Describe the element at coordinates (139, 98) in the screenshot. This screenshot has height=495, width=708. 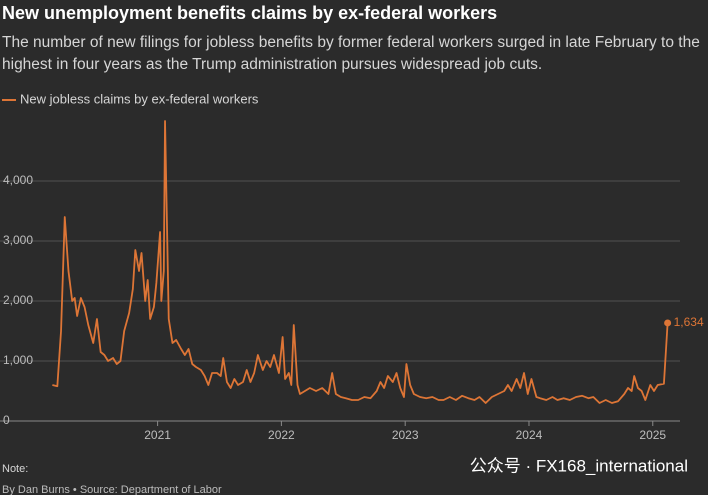
I see `legend-label: New jobless claims by ex-federal workers` at that location.